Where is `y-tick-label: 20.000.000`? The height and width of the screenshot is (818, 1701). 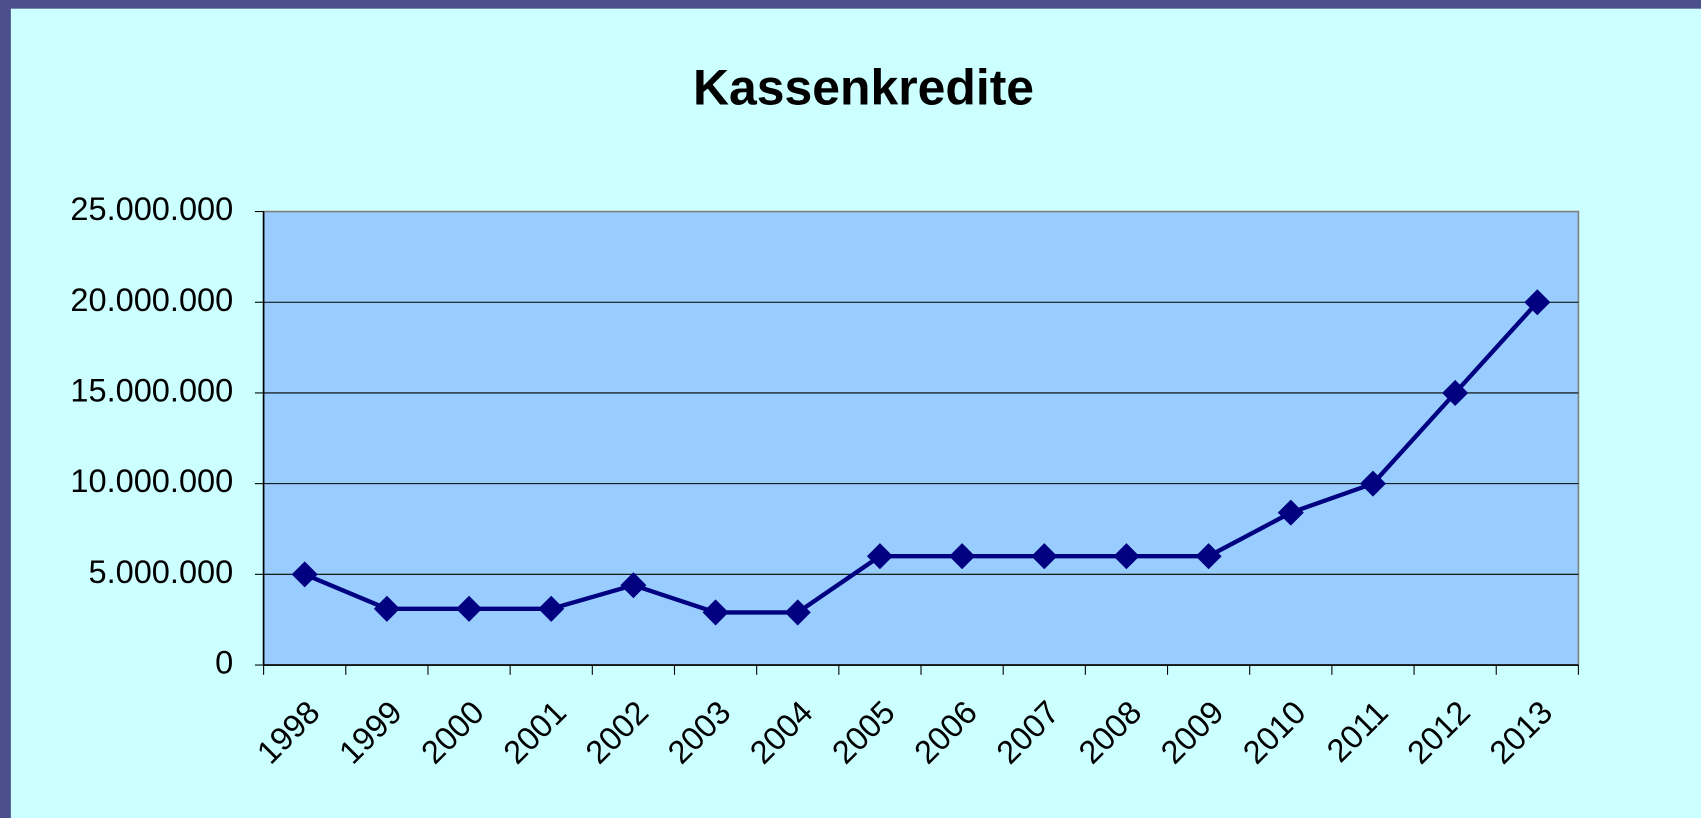 y-tick-label: 20.000.000 is located at coordinates (151, 300).